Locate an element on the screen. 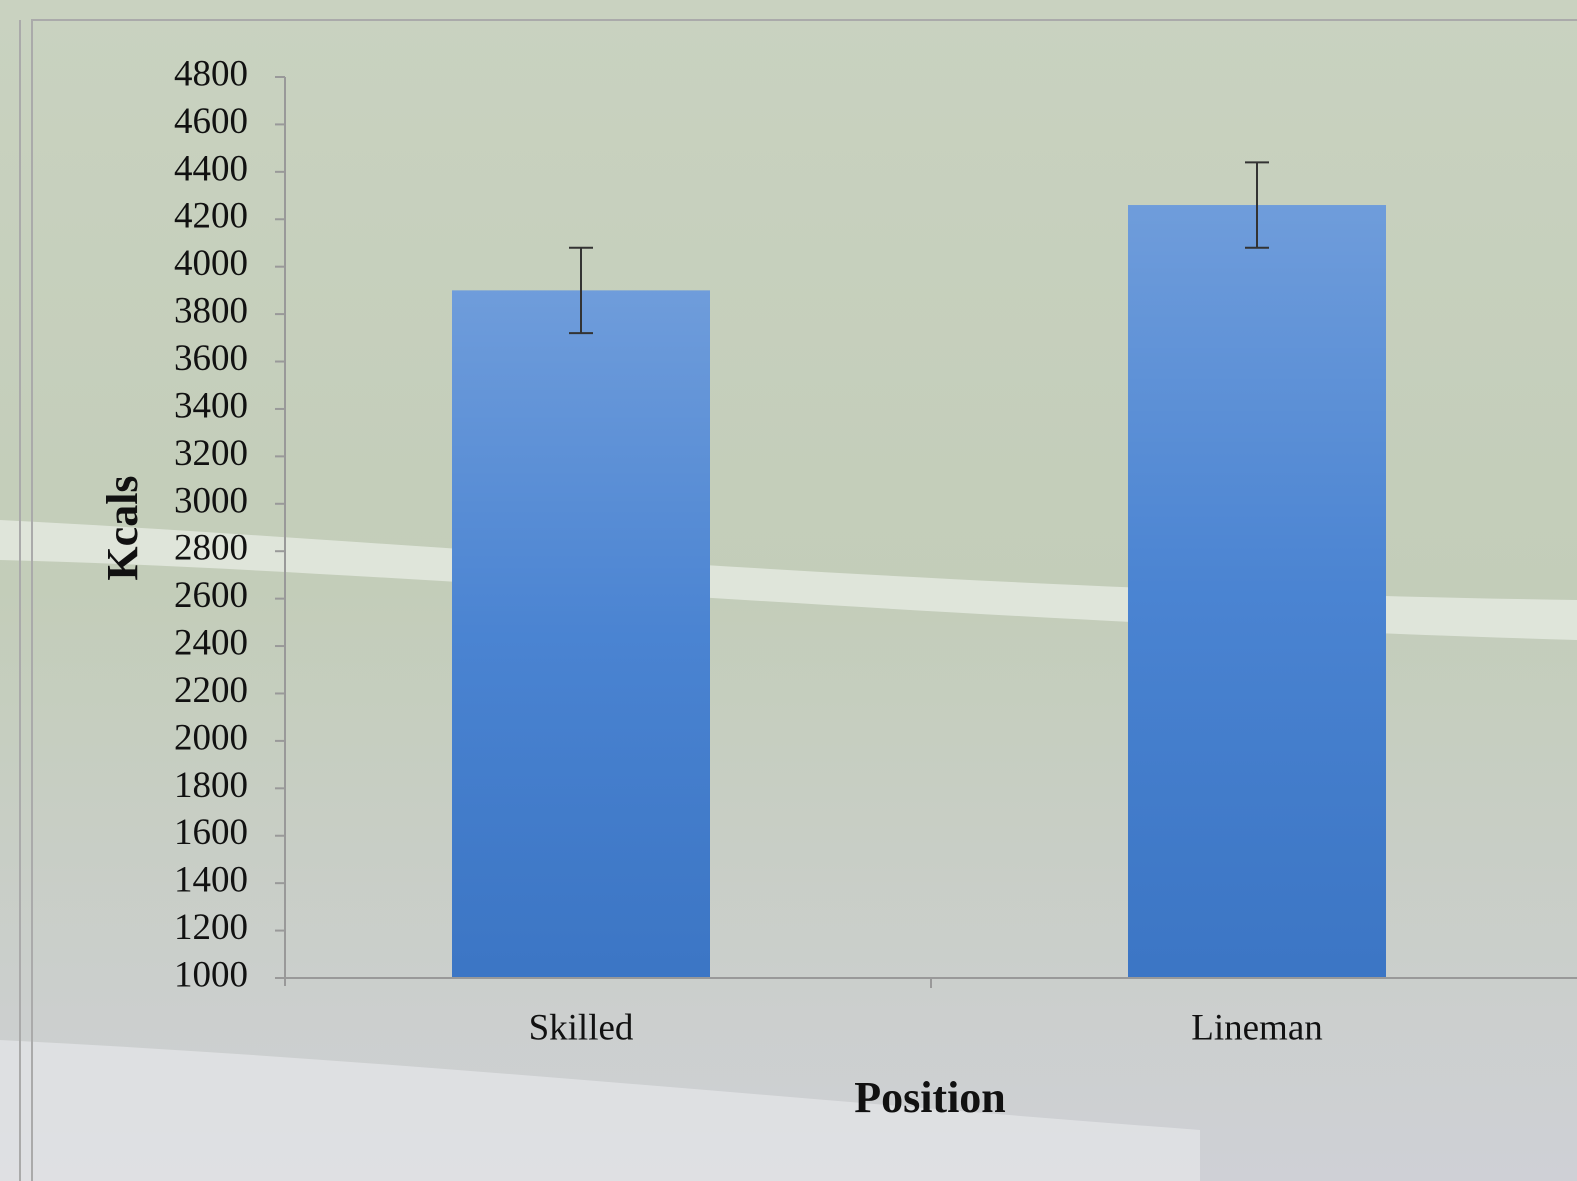 The image size is (1577, 1181). y-tick-label: 4400 is located at coordinates (211, 168).